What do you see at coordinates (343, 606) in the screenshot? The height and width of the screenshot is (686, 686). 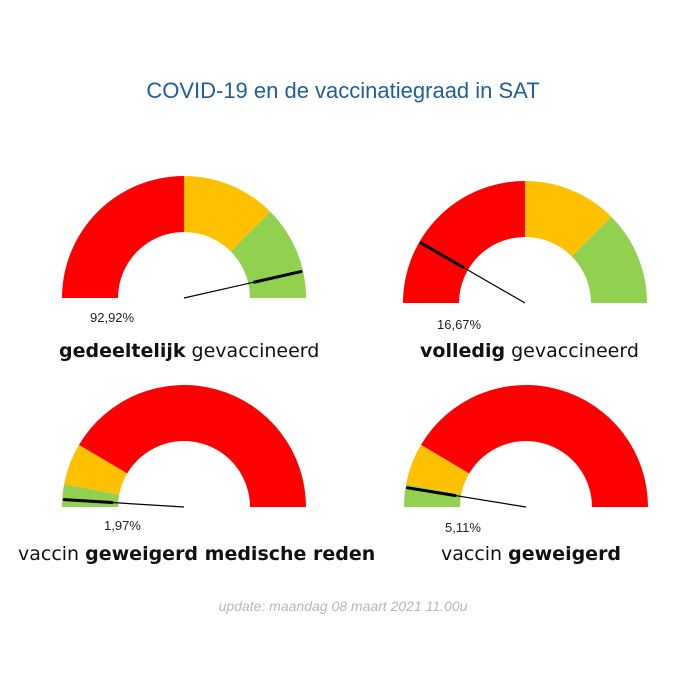 I see `update-timestamp: update: maandag 08 maart 2021 11.00u` at bounding box center [343, 606].